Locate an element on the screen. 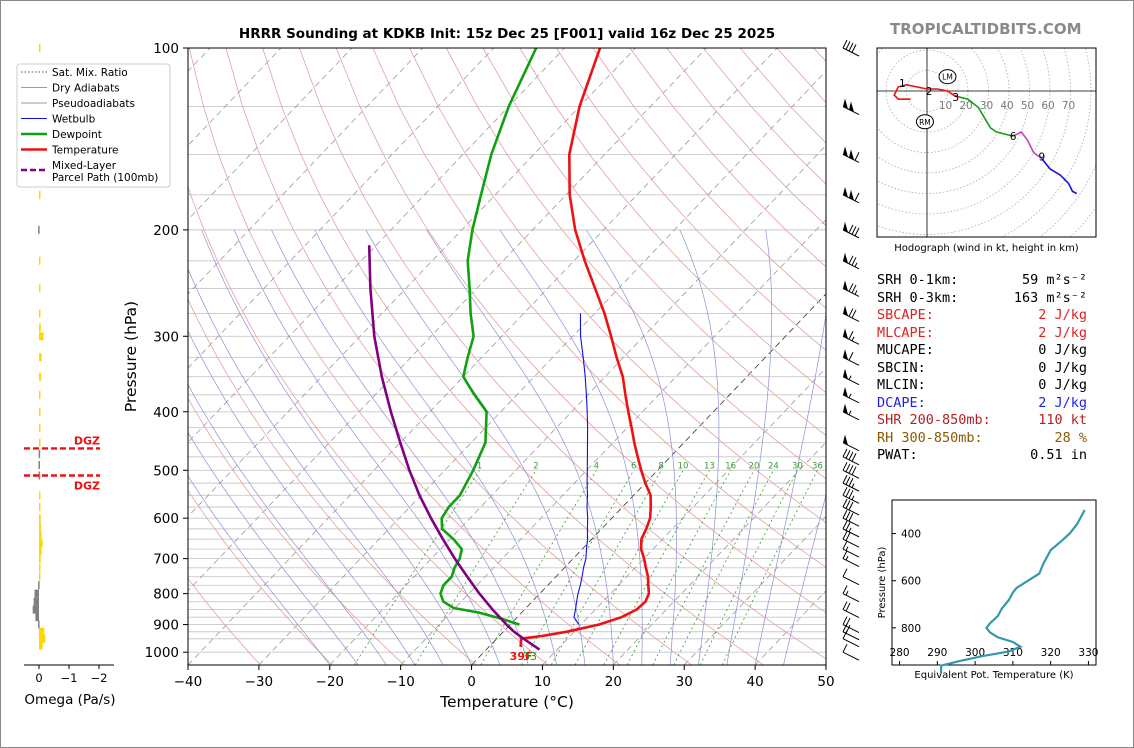  hodo-ring-label: 60 is located at coordinates (1047, 106).